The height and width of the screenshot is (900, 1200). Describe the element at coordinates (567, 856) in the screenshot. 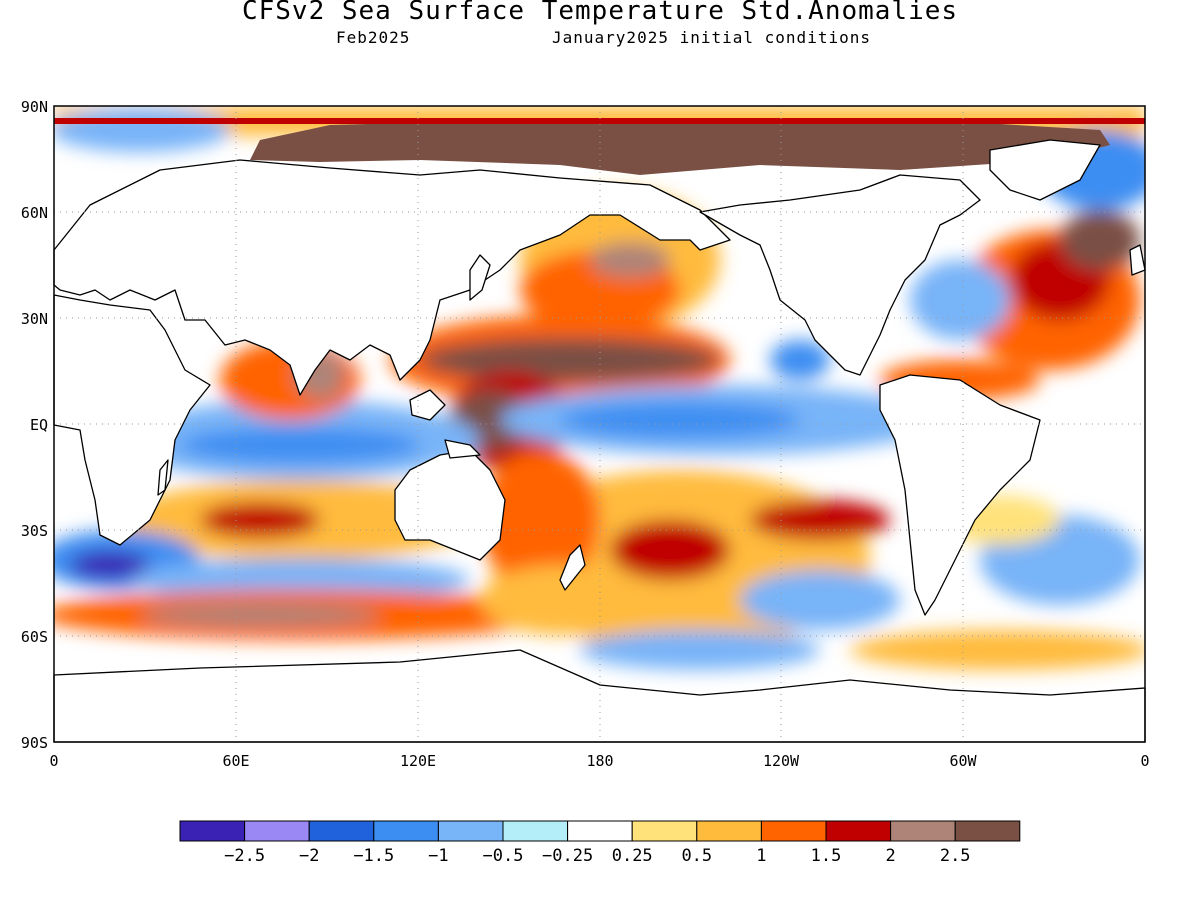

I see `colorbar-level-label: −0.25` at that location.